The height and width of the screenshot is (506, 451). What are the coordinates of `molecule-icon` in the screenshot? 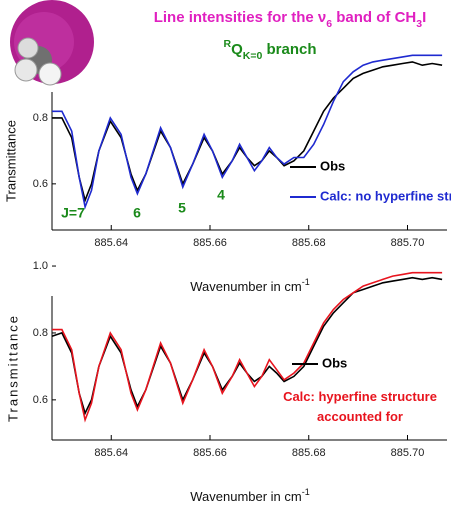 It's located at (52, 43).